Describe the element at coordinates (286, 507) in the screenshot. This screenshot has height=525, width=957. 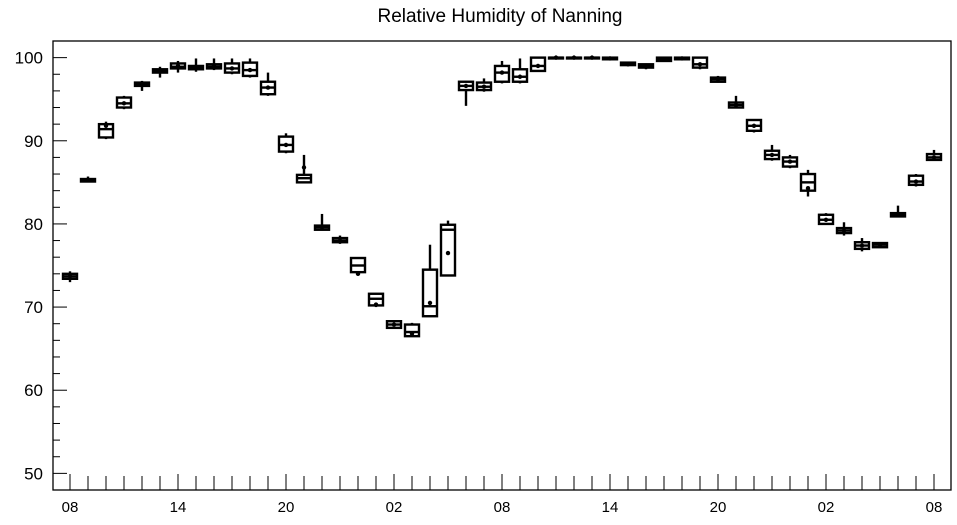
I see `x-tick-label: 20` at that location.